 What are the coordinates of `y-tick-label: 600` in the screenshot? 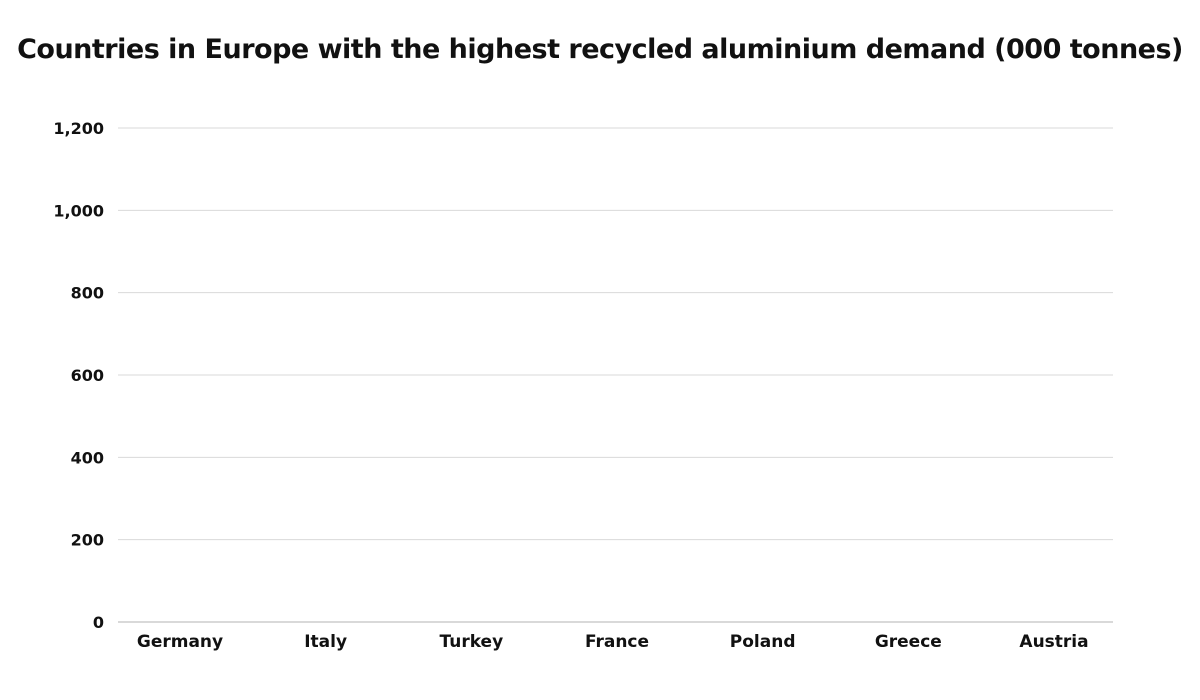 It's located at (87, 375).